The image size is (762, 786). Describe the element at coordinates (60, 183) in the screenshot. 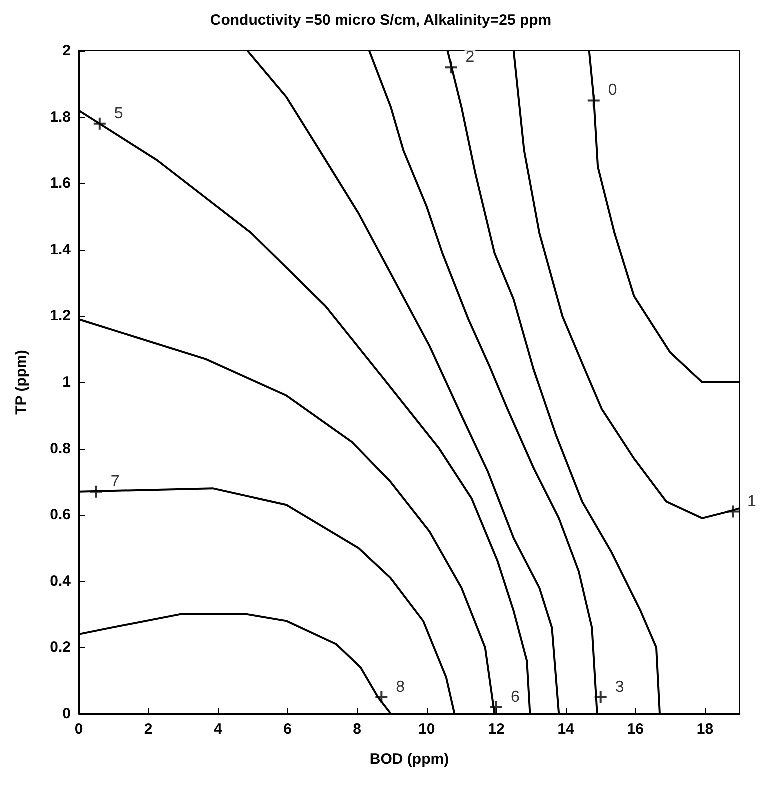

I see `y-tick-label: 1.6` at that location.